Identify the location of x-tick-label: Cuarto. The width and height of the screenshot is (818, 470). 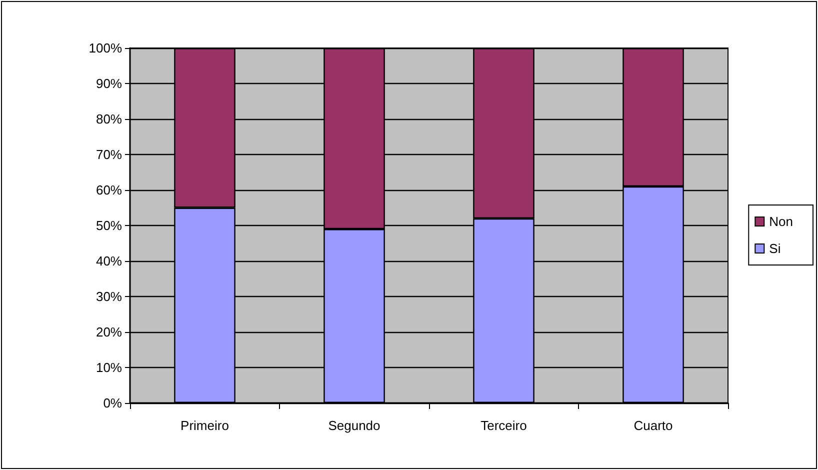
(653, 425).